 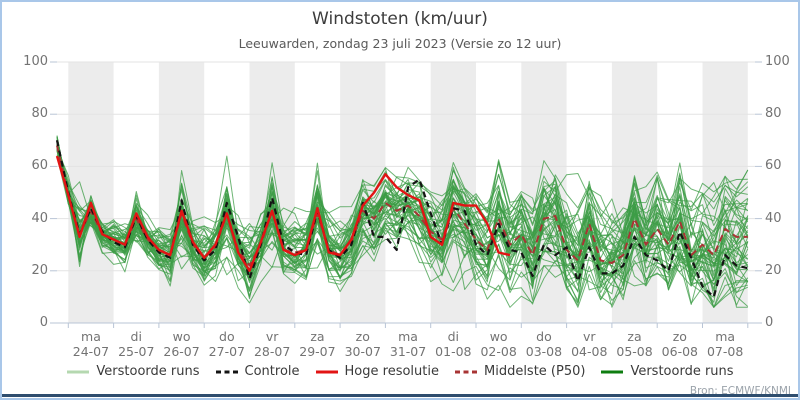 What do you see at coordinates (400, 395) in the screenshot?
I see `bottom-accent-bar` at bounding box center [400, 395].